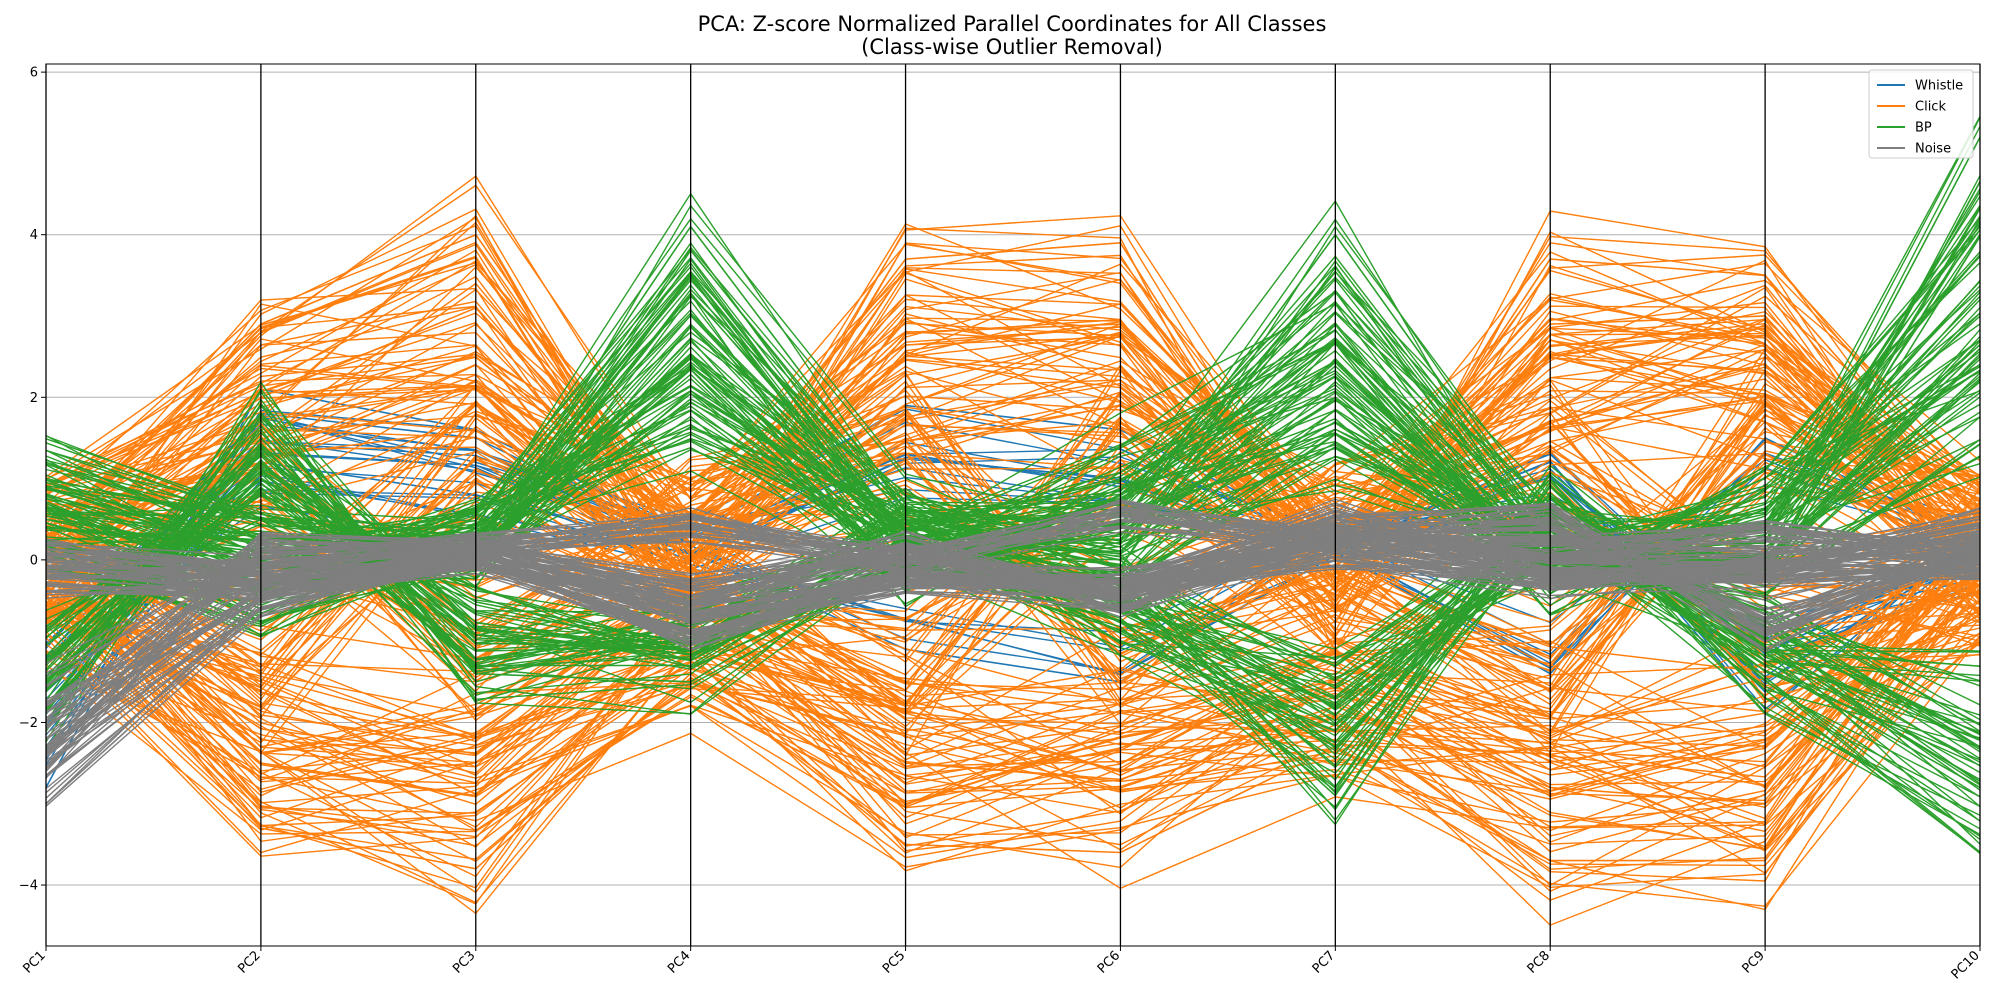  I want to click on xtick-label-pc6: PC6, so click(1109, 962).